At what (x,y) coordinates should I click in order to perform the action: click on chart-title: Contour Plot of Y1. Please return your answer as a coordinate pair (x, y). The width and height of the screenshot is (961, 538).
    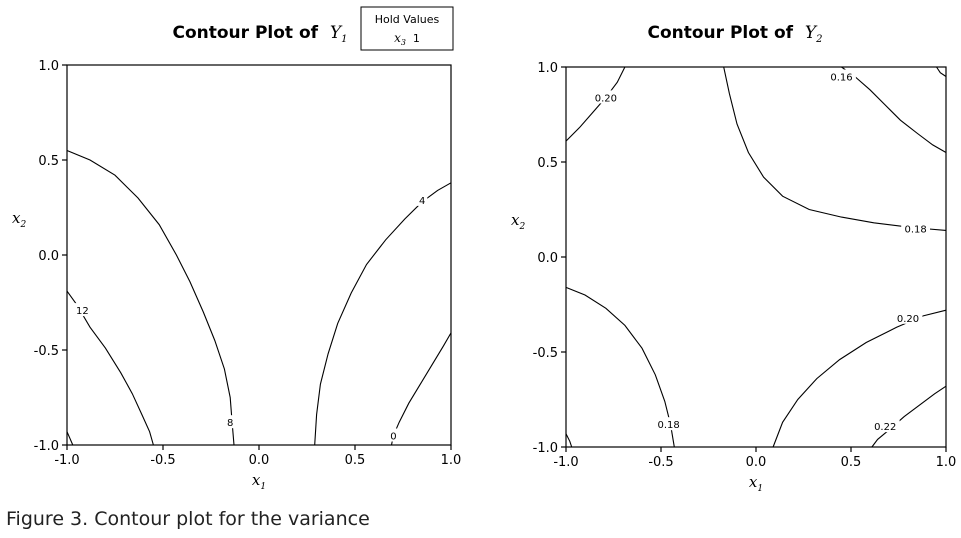
    Looking at the image, I should click on (259, 34).